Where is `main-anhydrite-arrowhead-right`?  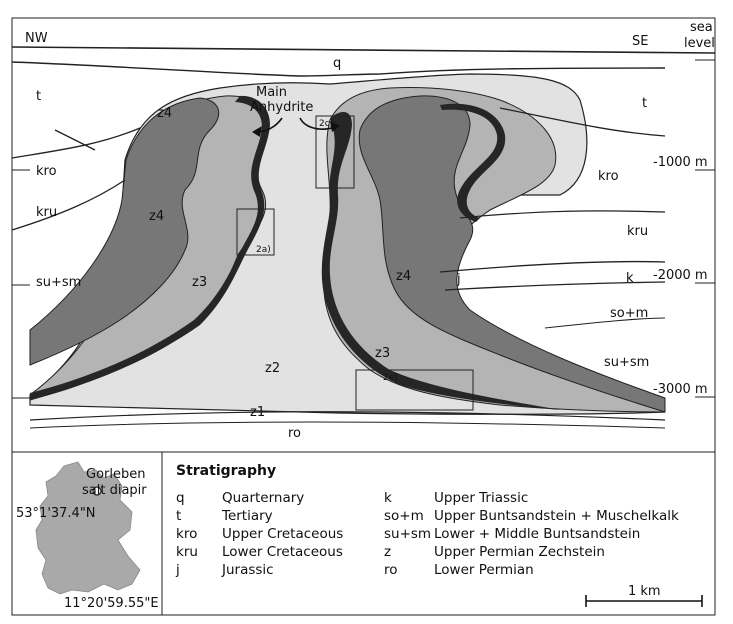 main-anhydrite-arrowhead-right is located at coordinates (335, 126).